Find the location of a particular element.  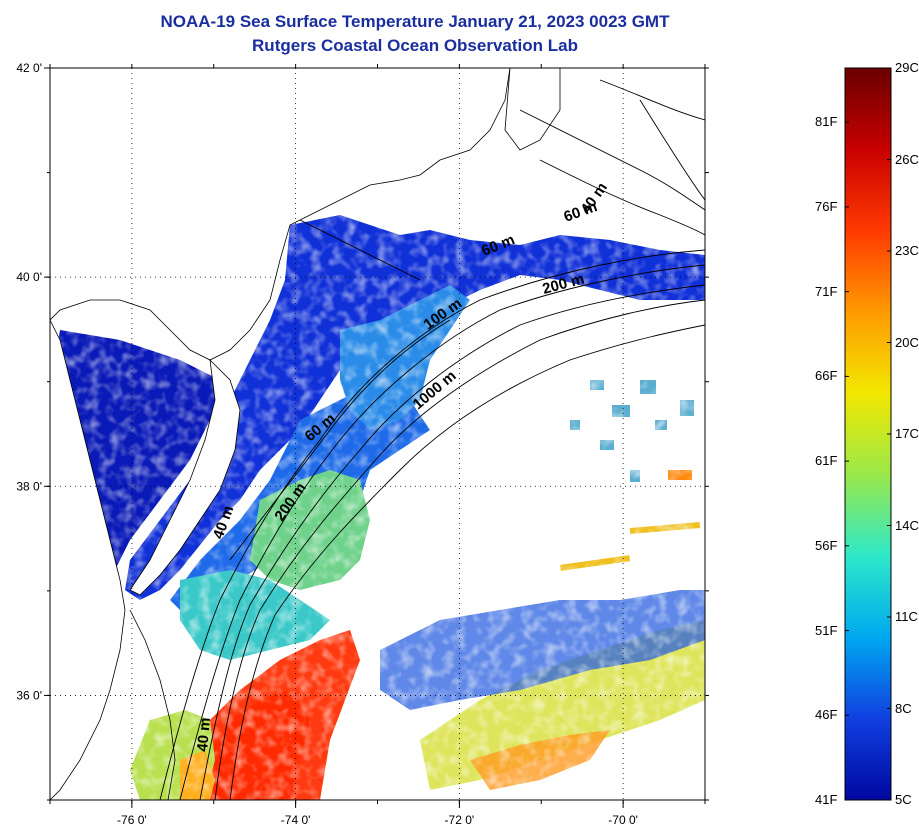

colorbar is located at coordinates (868, 434).